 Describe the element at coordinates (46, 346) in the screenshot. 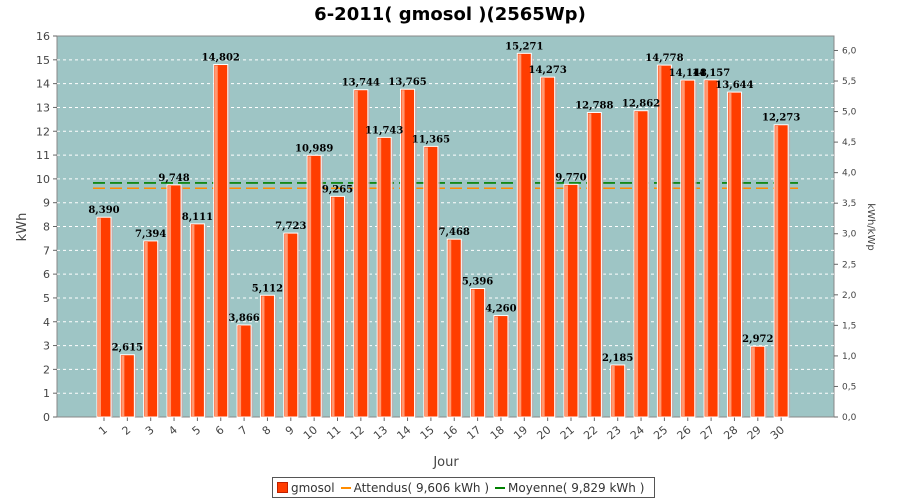

I see `y-tick-label: 3` at that location.